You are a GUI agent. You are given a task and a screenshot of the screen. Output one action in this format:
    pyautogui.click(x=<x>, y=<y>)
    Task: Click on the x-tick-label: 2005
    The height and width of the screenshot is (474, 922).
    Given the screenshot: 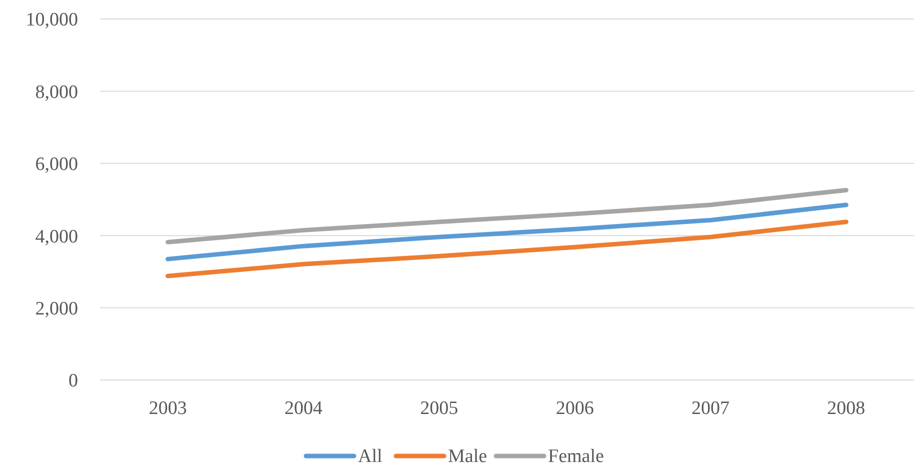 What is the action you would take?
    pyautogui.click(x=439, y=408)
    